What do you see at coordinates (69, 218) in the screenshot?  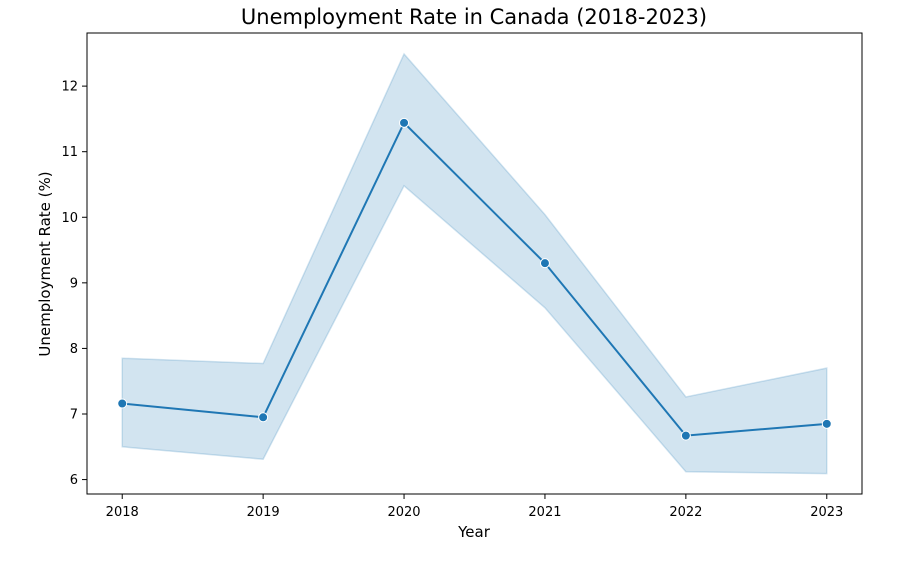 I see `y-tick-label: 10` at bounding box center [69, 218].